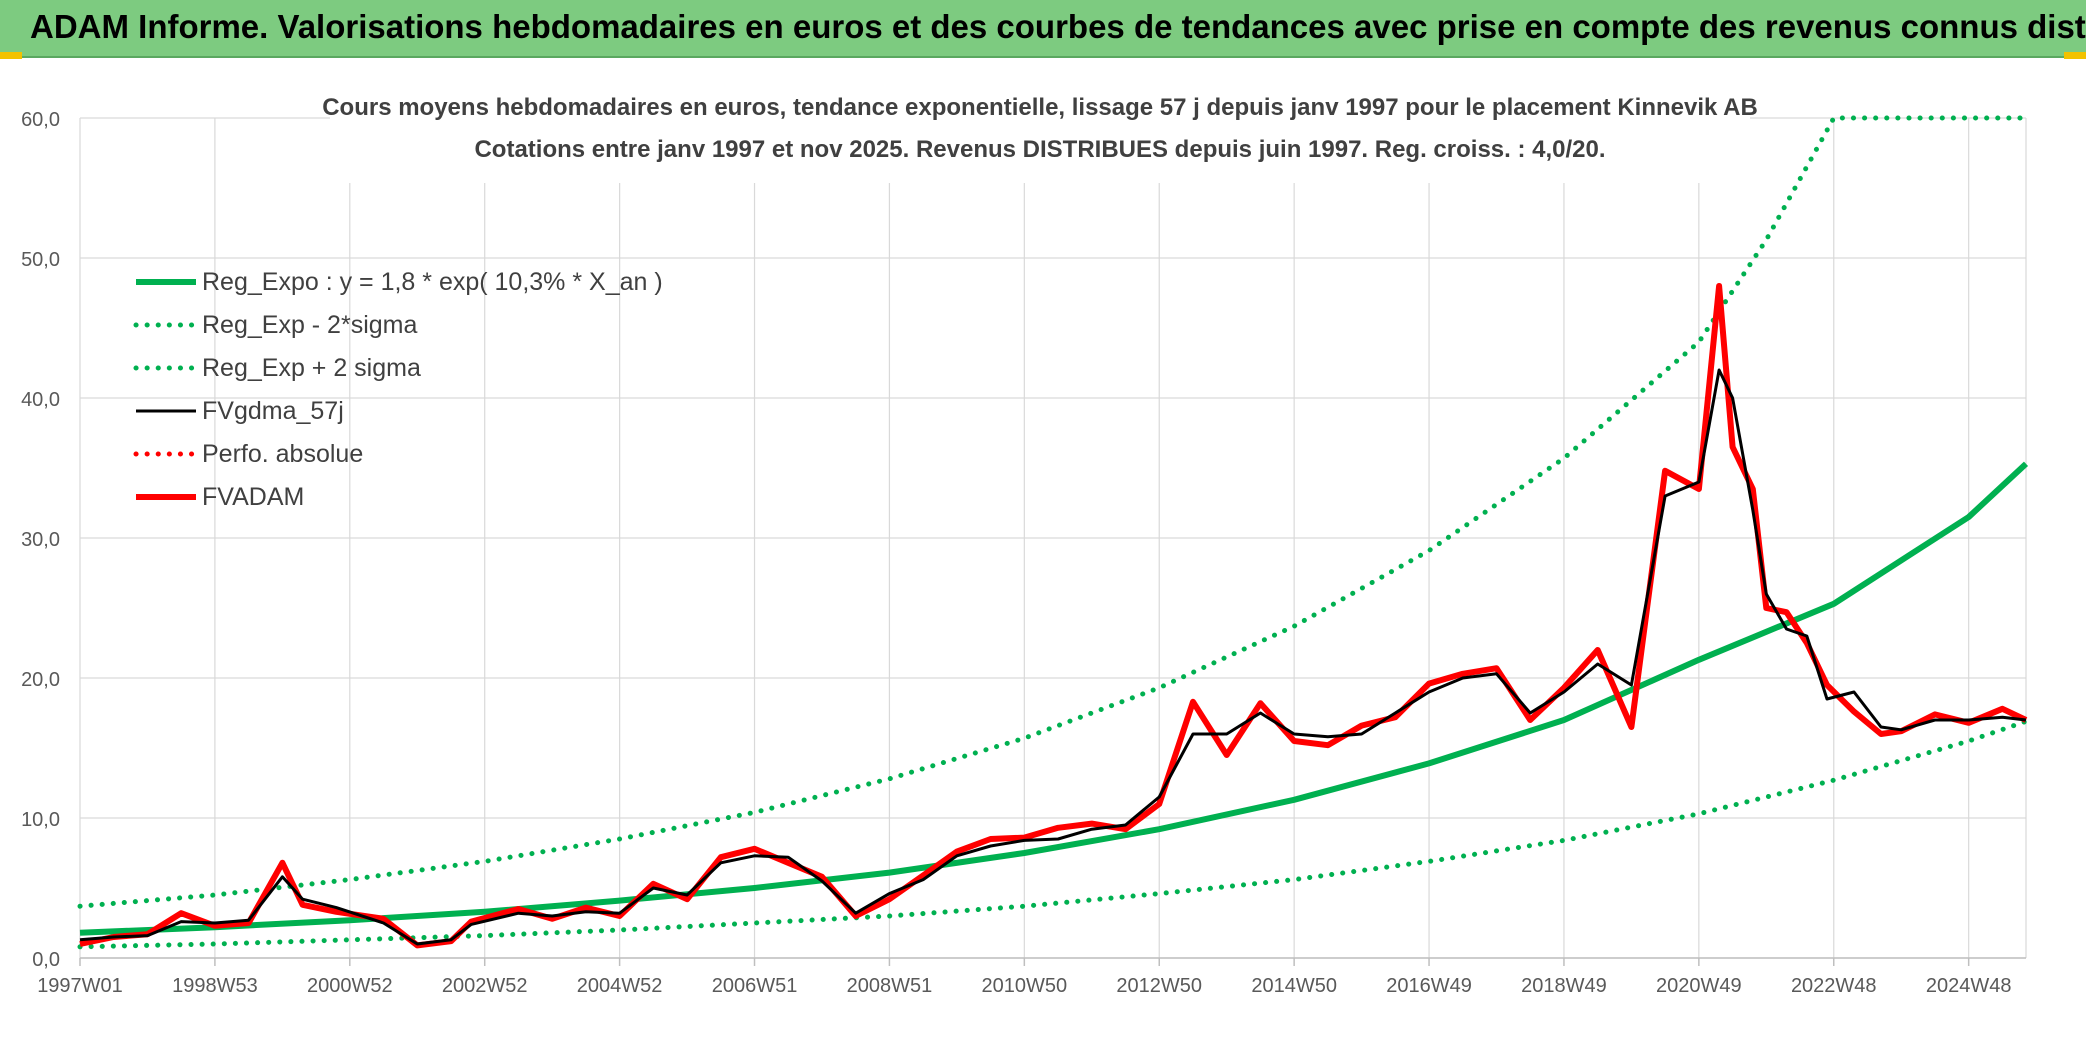 This screenshot has width=2086, height=1037. What do you see at coordinates (40, 820) in the screenshot?
I see `y-tick-label: 10,0` at bounding box center [40, 820].